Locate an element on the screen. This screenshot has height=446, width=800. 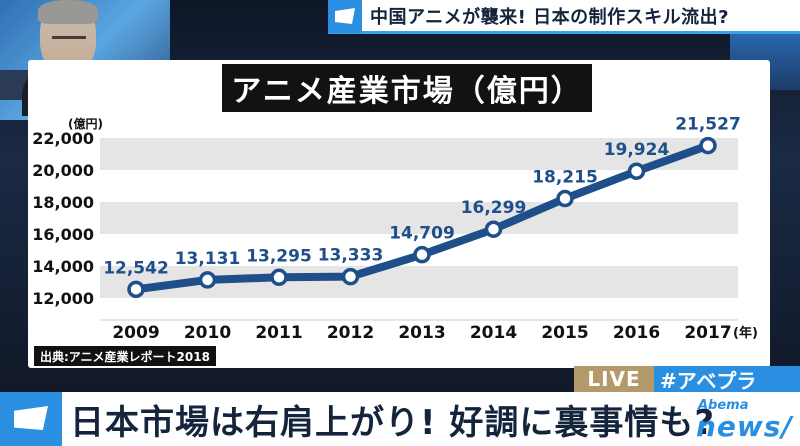
lower-third is located at coordinates (400, 419).